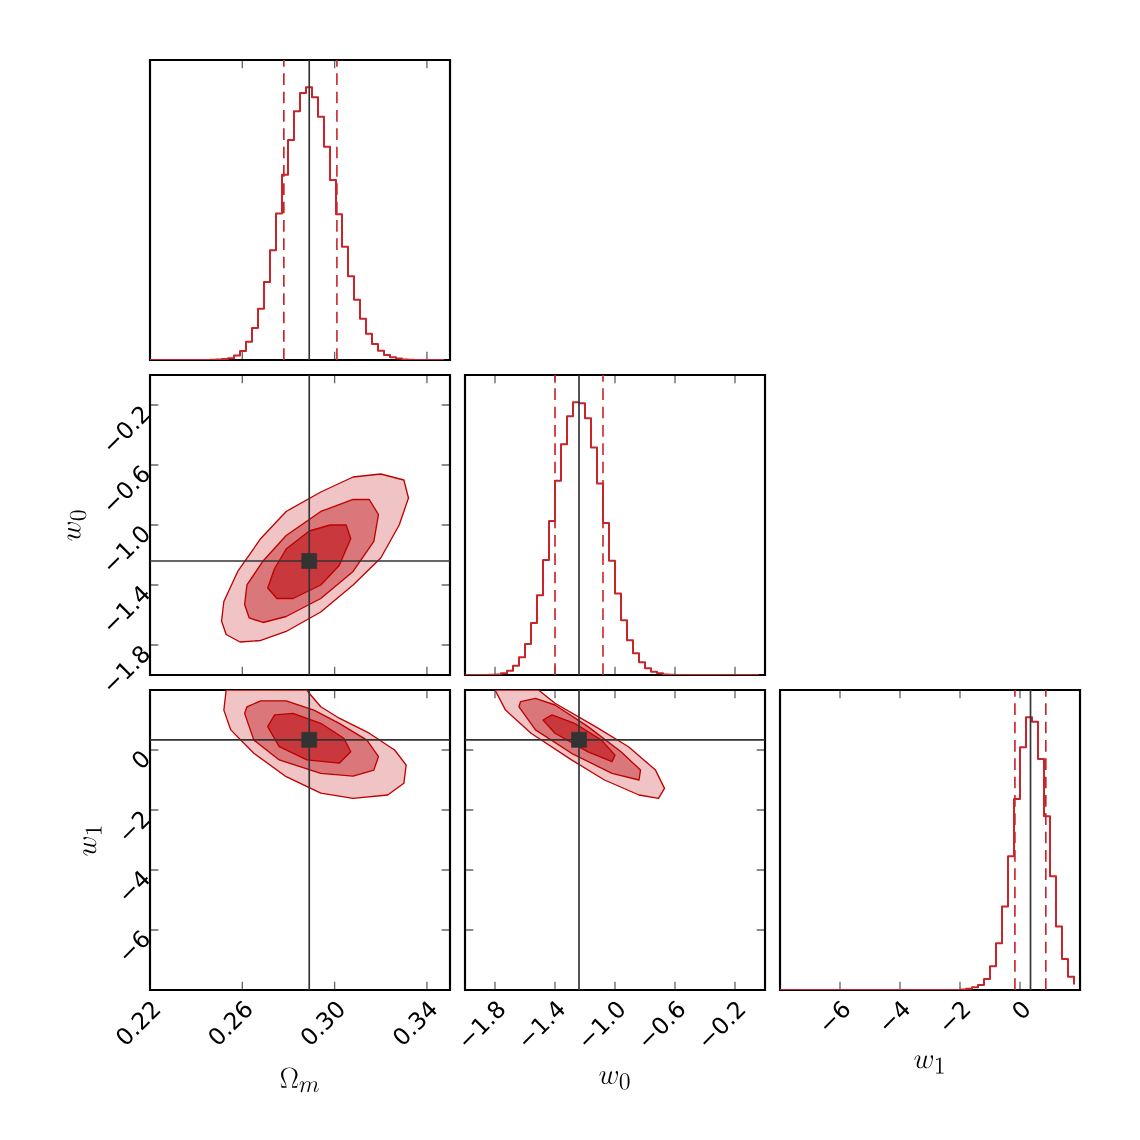 The width and height of the screenshot is (1140, 1140). What do you see at coordinates (957, 1015) in the screenshot?
I see `x-tick-label: −2` at bounding box center [957, 1015].